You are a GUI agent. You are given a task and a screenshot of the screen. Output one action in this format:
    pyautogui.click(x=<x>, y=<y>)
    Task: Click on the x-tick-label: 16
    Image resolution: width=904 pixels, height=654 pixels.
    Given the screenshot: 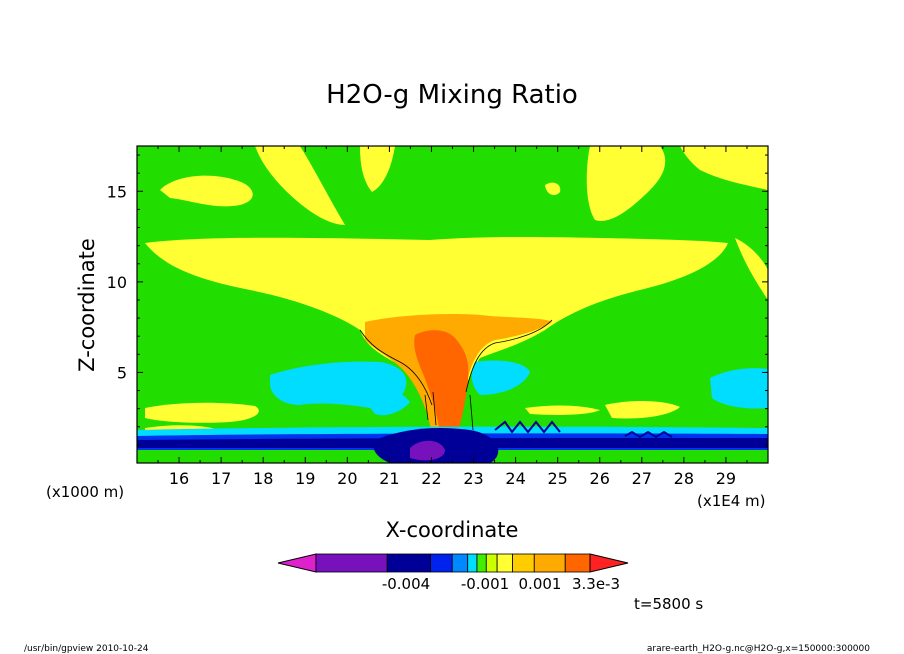 What is the action you would take?
    pyautogui.click(x=179, y=478)
    